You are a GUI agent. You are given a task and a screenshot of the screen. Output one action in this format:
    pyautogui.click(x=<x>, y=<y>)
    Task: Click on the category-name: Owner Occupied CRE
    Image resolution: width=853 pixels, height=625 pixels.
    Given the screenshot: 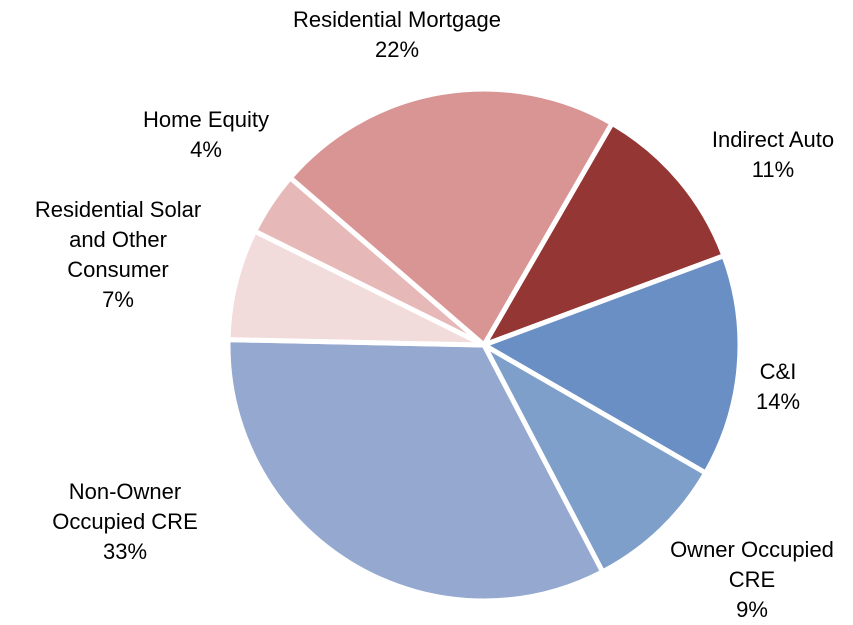 What is the action you would take?
    pyautogui.click(x=752, y=564)
    